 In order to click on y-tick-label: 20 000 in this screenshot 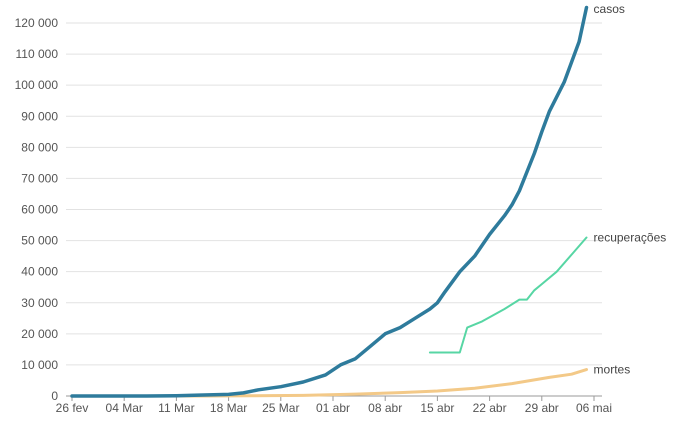, I will do `click(39, 334)`.